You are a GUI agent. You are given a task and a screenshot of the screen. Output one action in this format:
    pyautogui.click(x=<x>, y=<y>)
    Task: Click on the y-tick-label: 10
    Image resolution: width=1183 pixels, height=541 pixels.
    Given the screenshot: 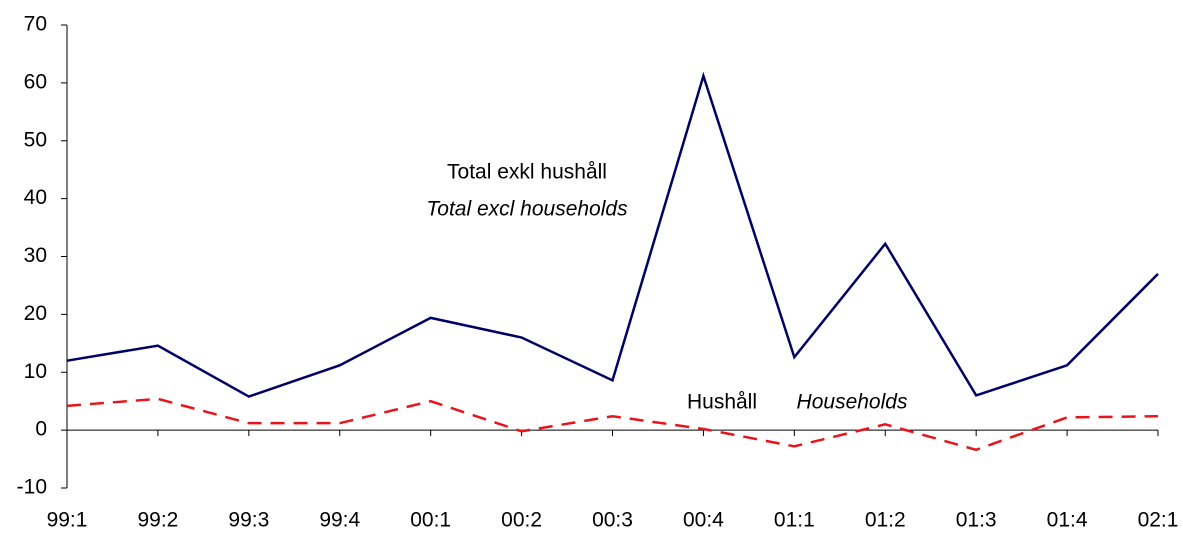 What is the action you would take?
    pyautogui.click(x=35, y=371)
    